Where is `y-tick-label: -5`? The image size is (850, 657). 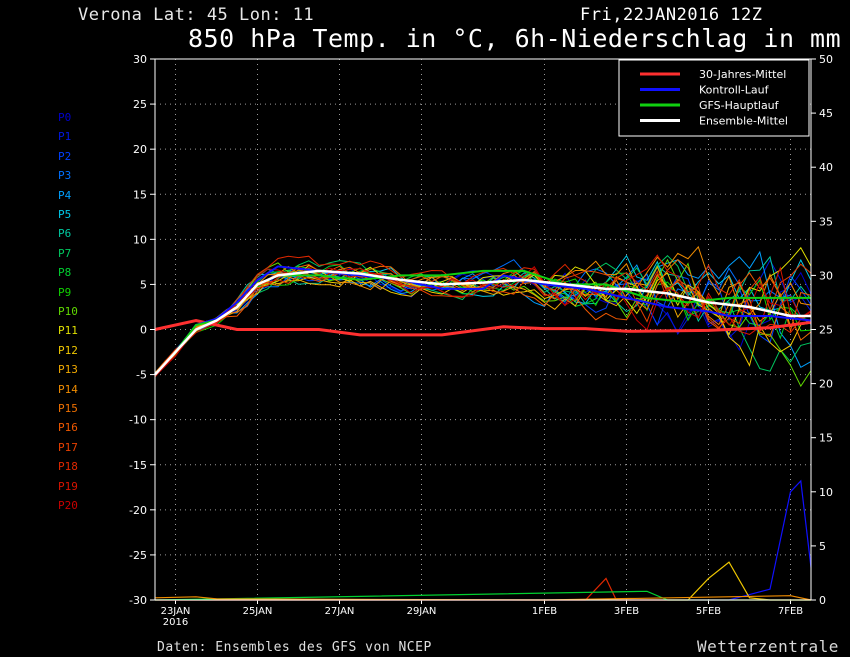
y-tick-label: -5 is located at coordinates (141, 375).